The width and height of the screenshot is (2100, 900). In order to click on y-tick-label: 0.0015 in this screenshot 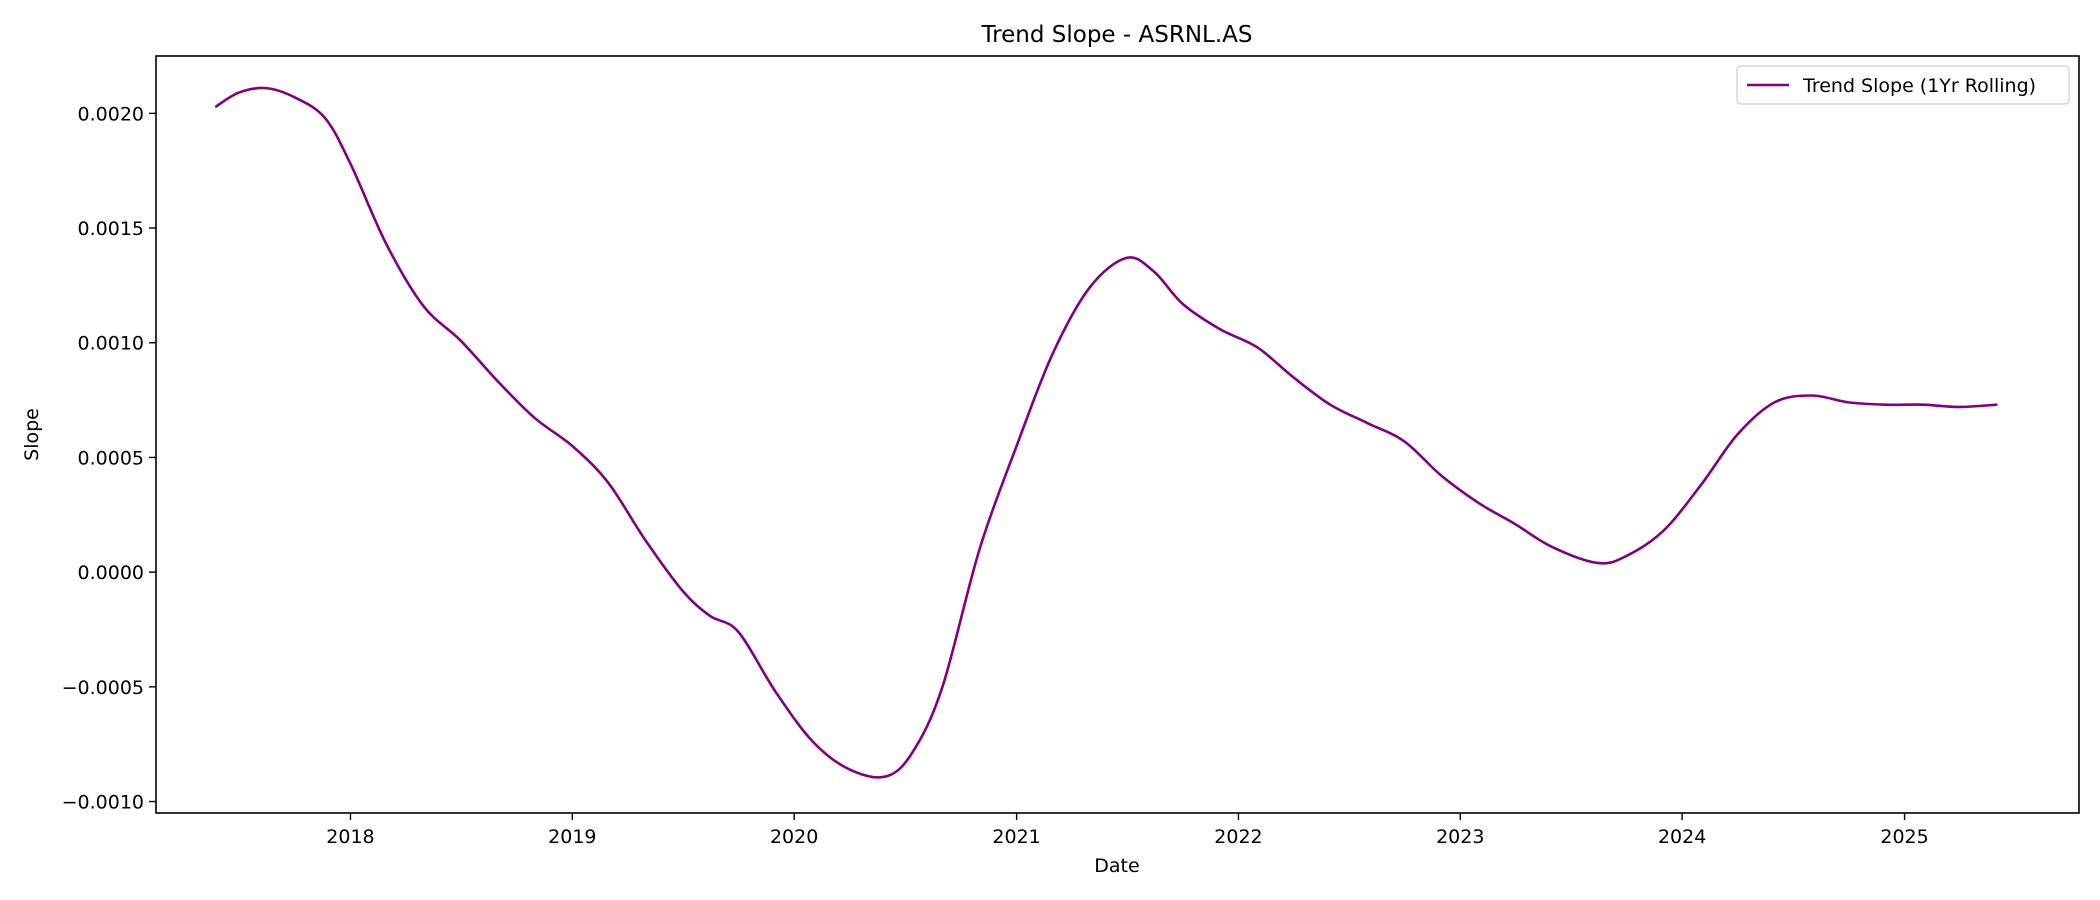, I will do `click(111, 229)`.